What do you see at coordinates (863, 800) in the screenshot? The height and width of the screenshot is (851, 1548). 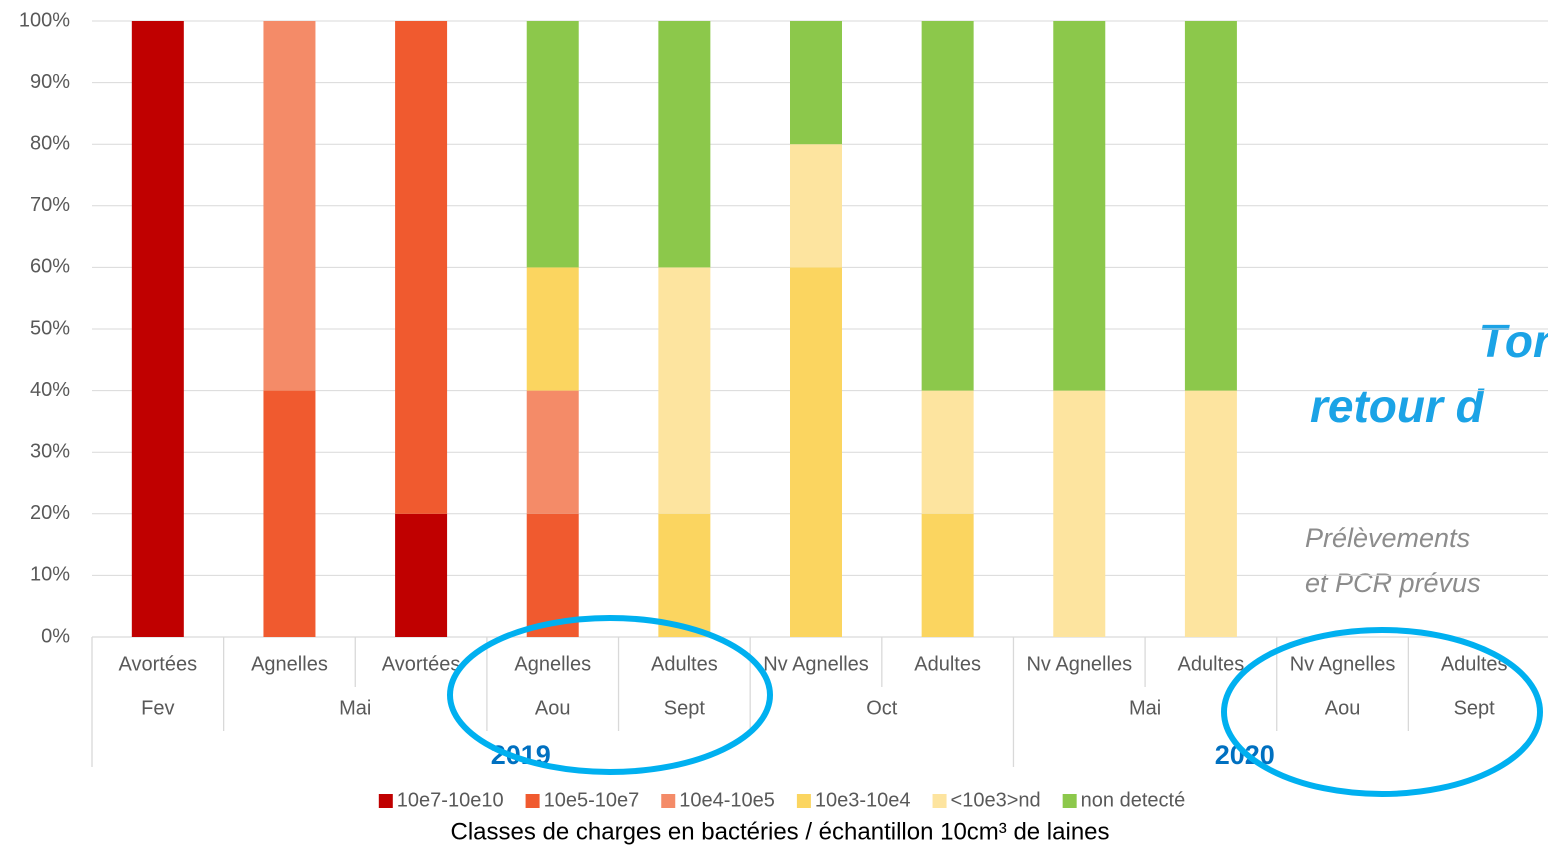 I see `legend-label: 10e3-10e4` at bounding box center [863, 800].